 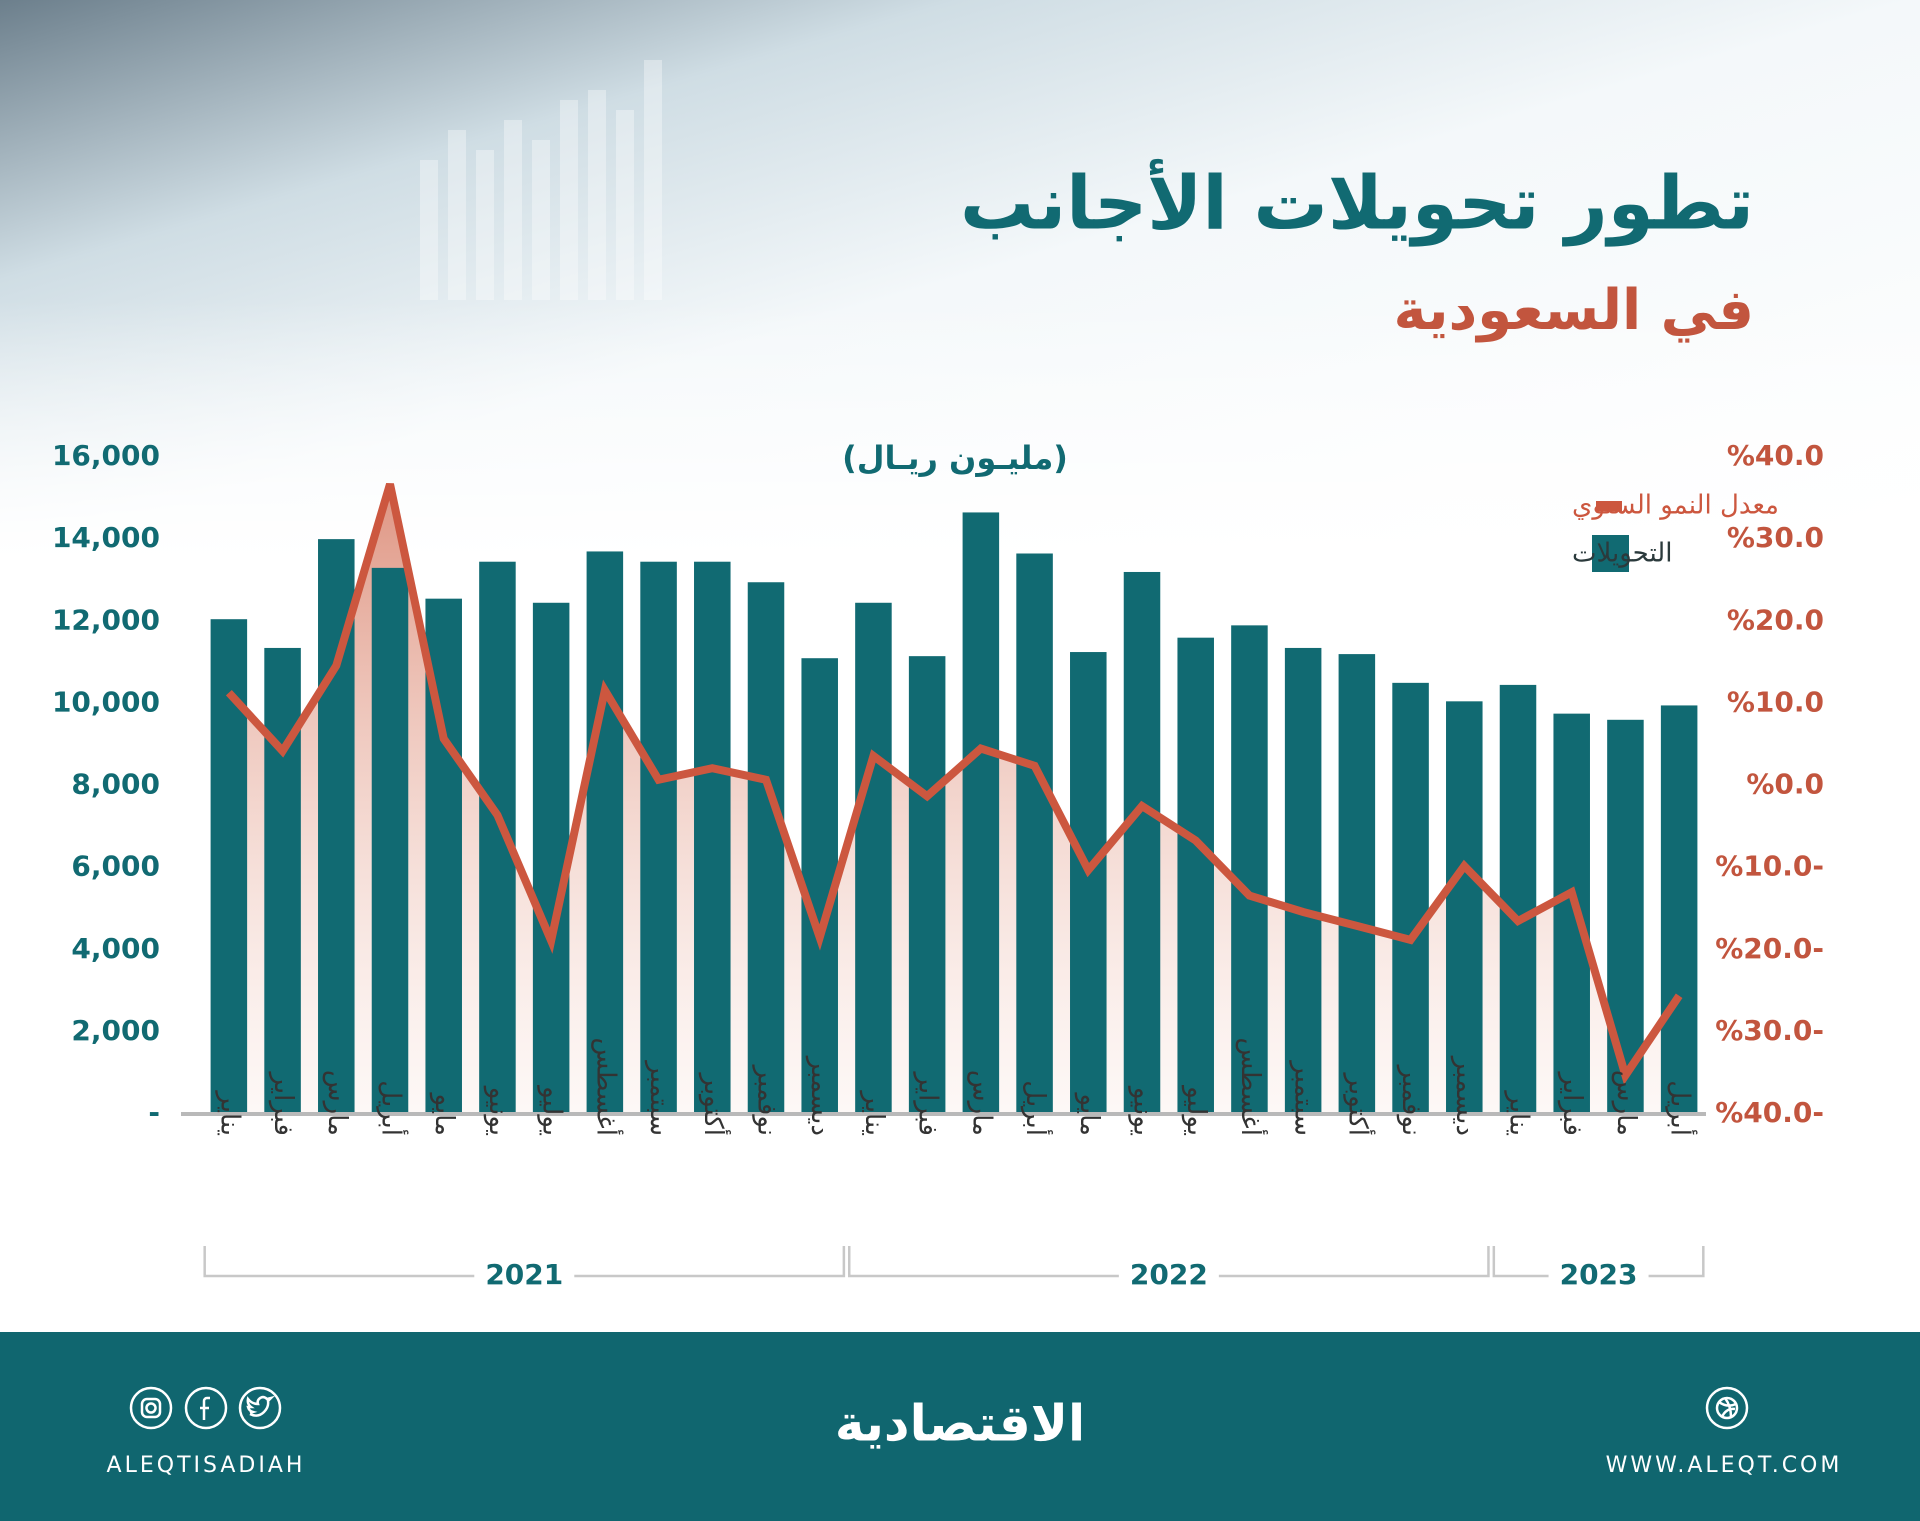 What do you see at coordinates (1169, 1274) in the screenshot?
I see `group-label: 2022` at bounding box center [1169, 1274].